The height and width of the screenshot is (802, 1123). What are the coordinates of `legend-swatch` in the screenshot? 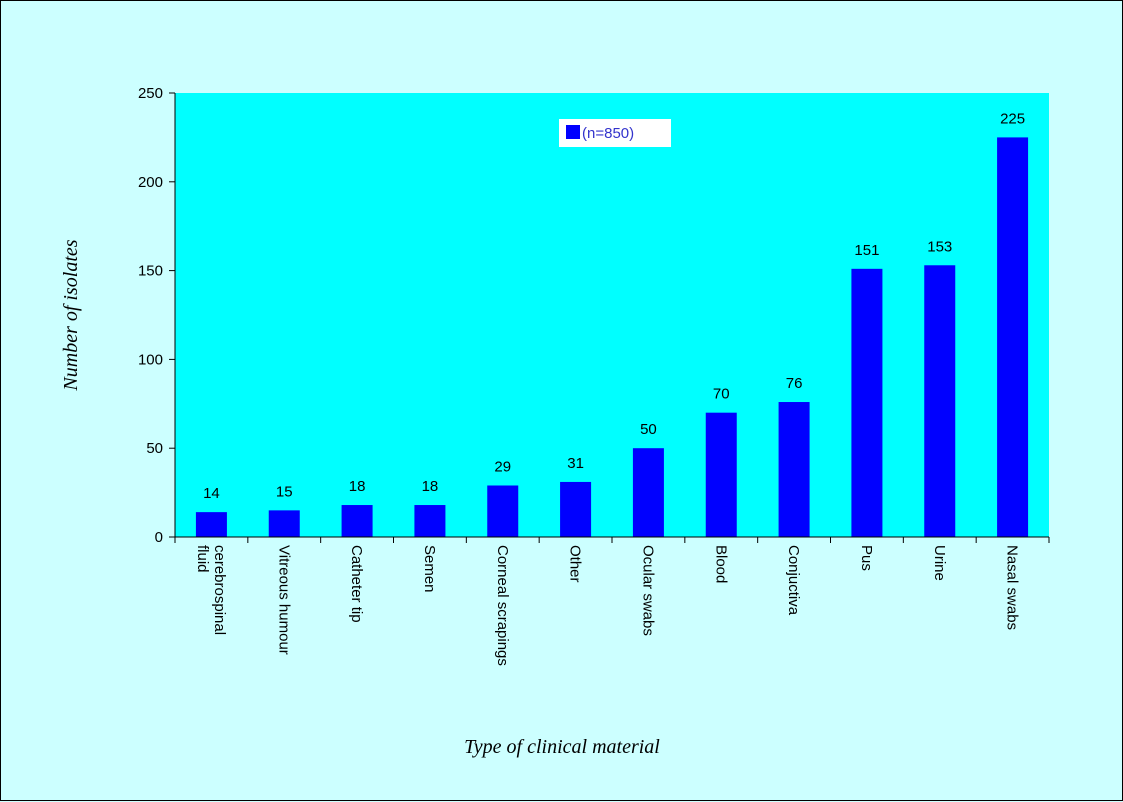 It's located at (573, 132).